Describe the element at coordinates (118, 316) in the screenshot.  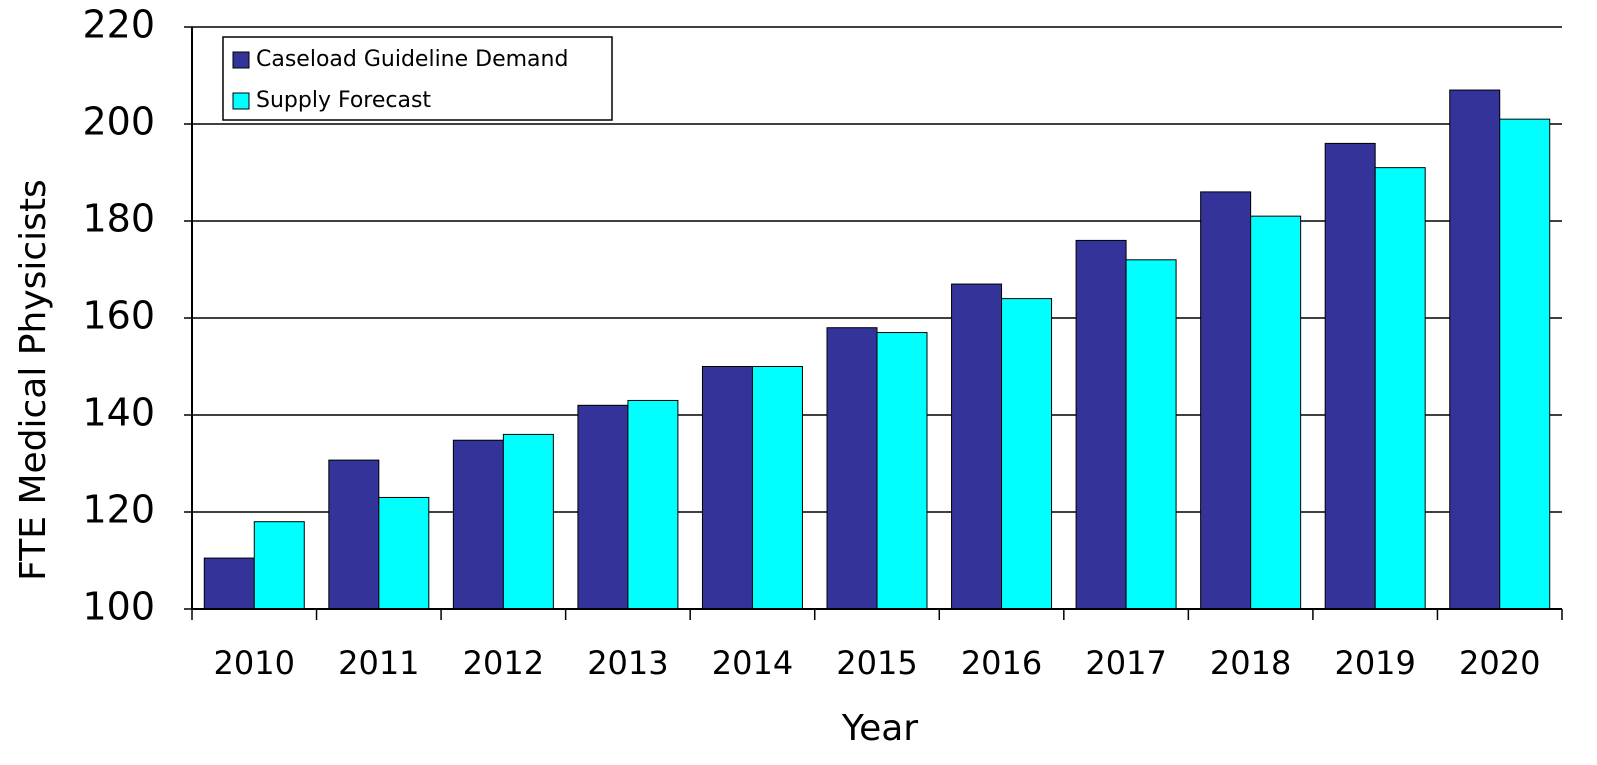
I see `y-tick-label: 160` at that location.